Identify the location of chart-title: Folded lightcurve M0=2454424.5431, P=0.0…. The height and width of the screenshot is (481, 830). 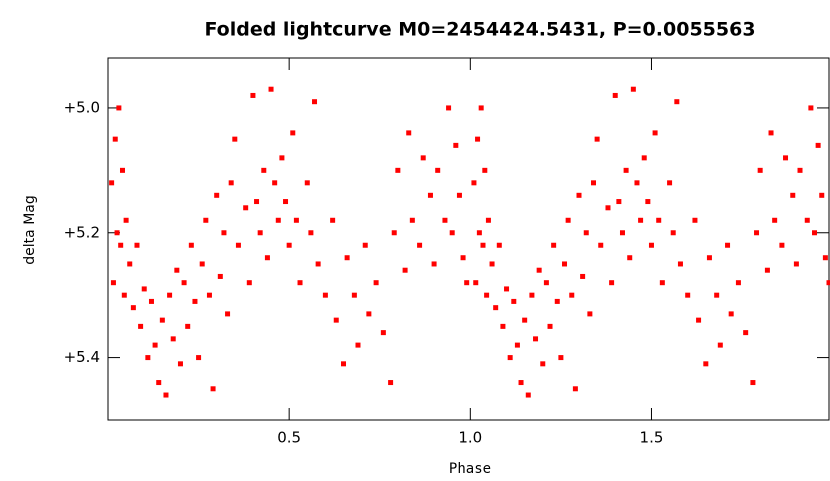
(479, 30).